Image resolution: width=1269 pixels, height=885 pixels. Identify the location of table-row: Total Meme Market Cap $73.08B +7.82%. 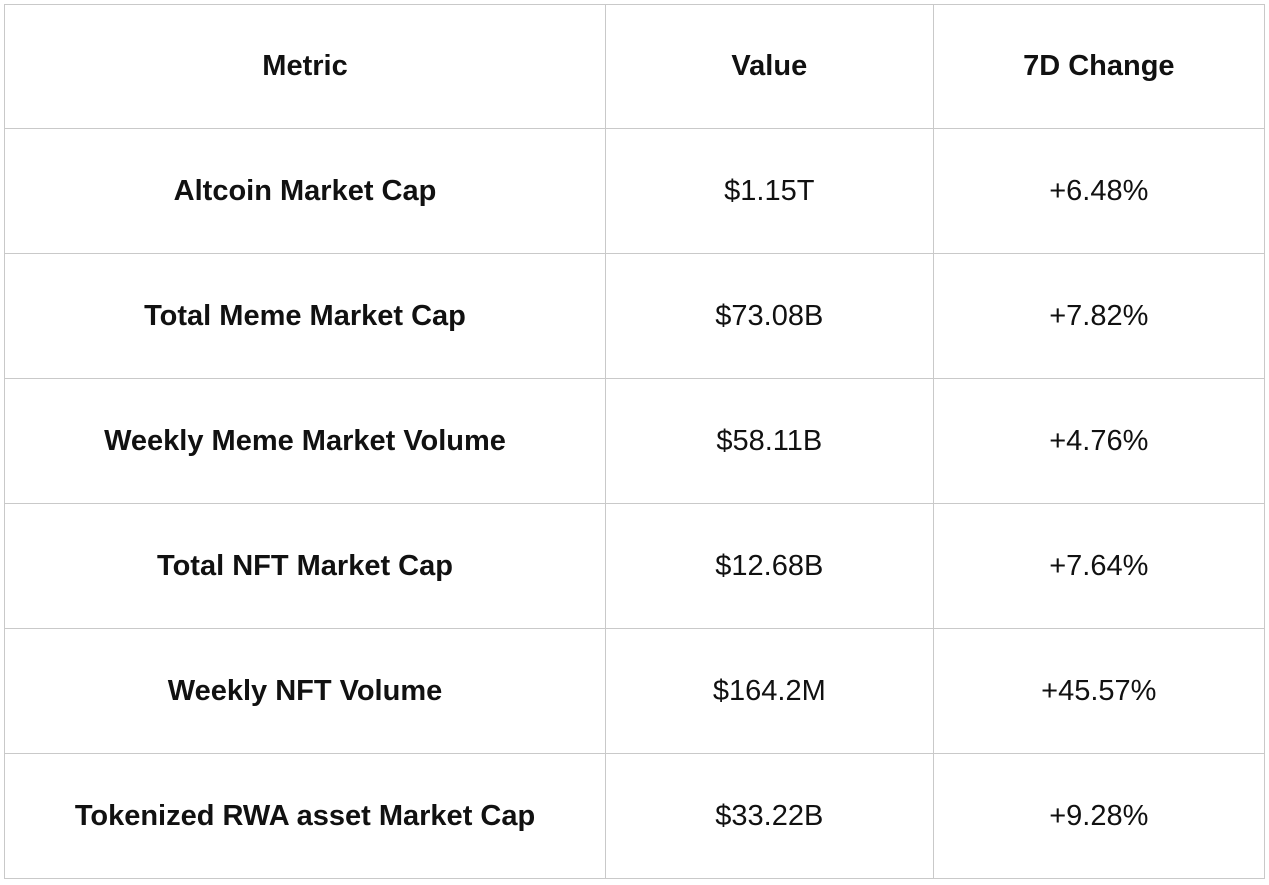
(634, 316).